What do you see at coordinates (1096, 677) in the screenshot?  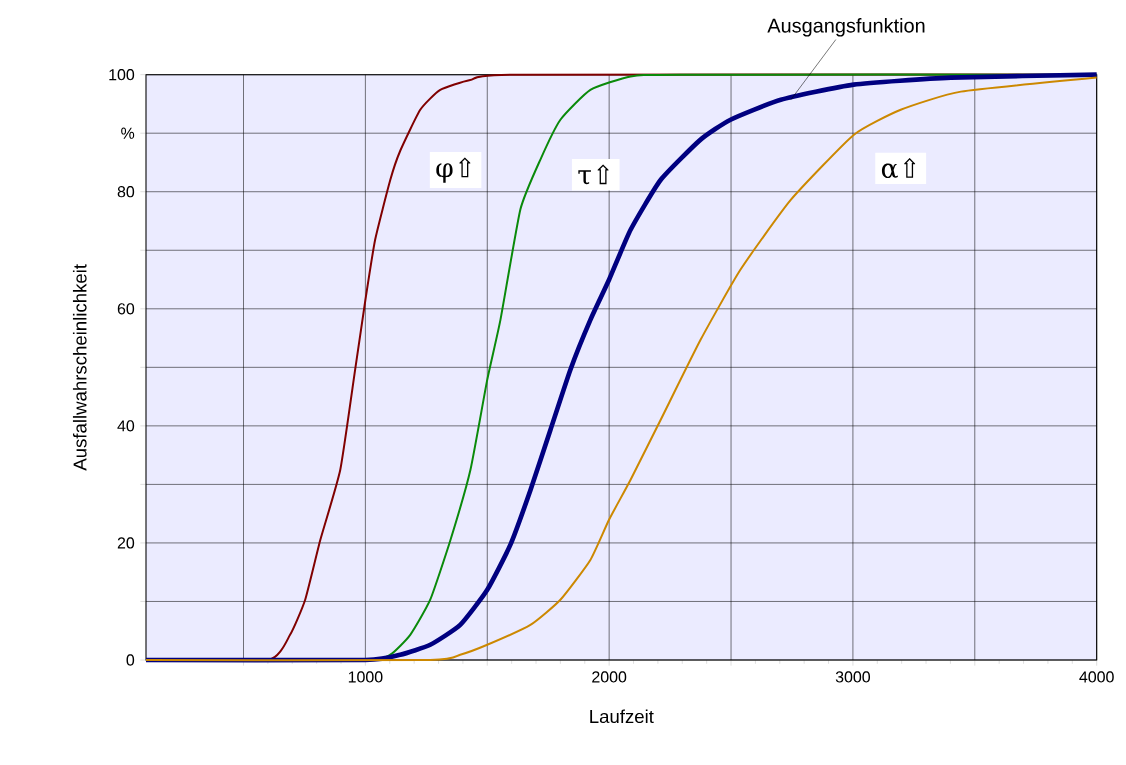 I see `x-tick-label: 4000` at bounding box center [1096, 677].